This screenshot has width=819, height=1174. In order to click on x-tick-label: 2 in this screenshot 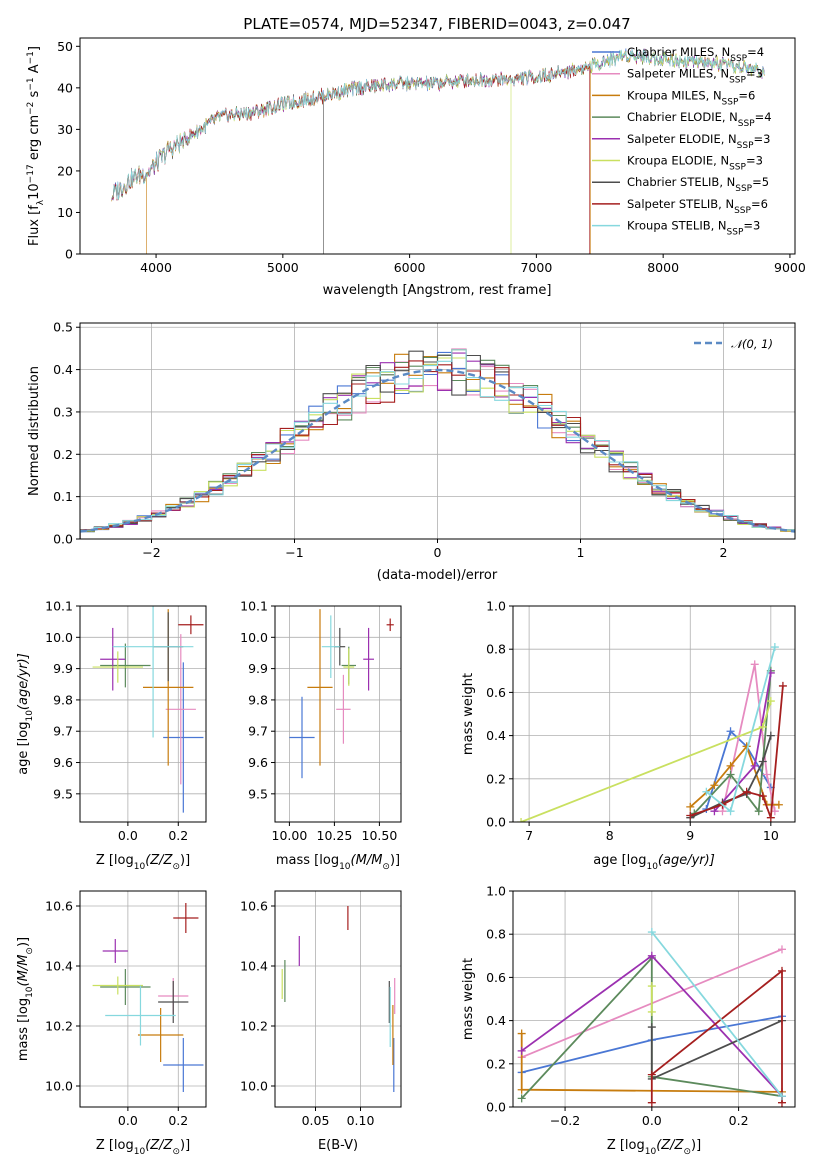, I will do `click(724, 552)`.